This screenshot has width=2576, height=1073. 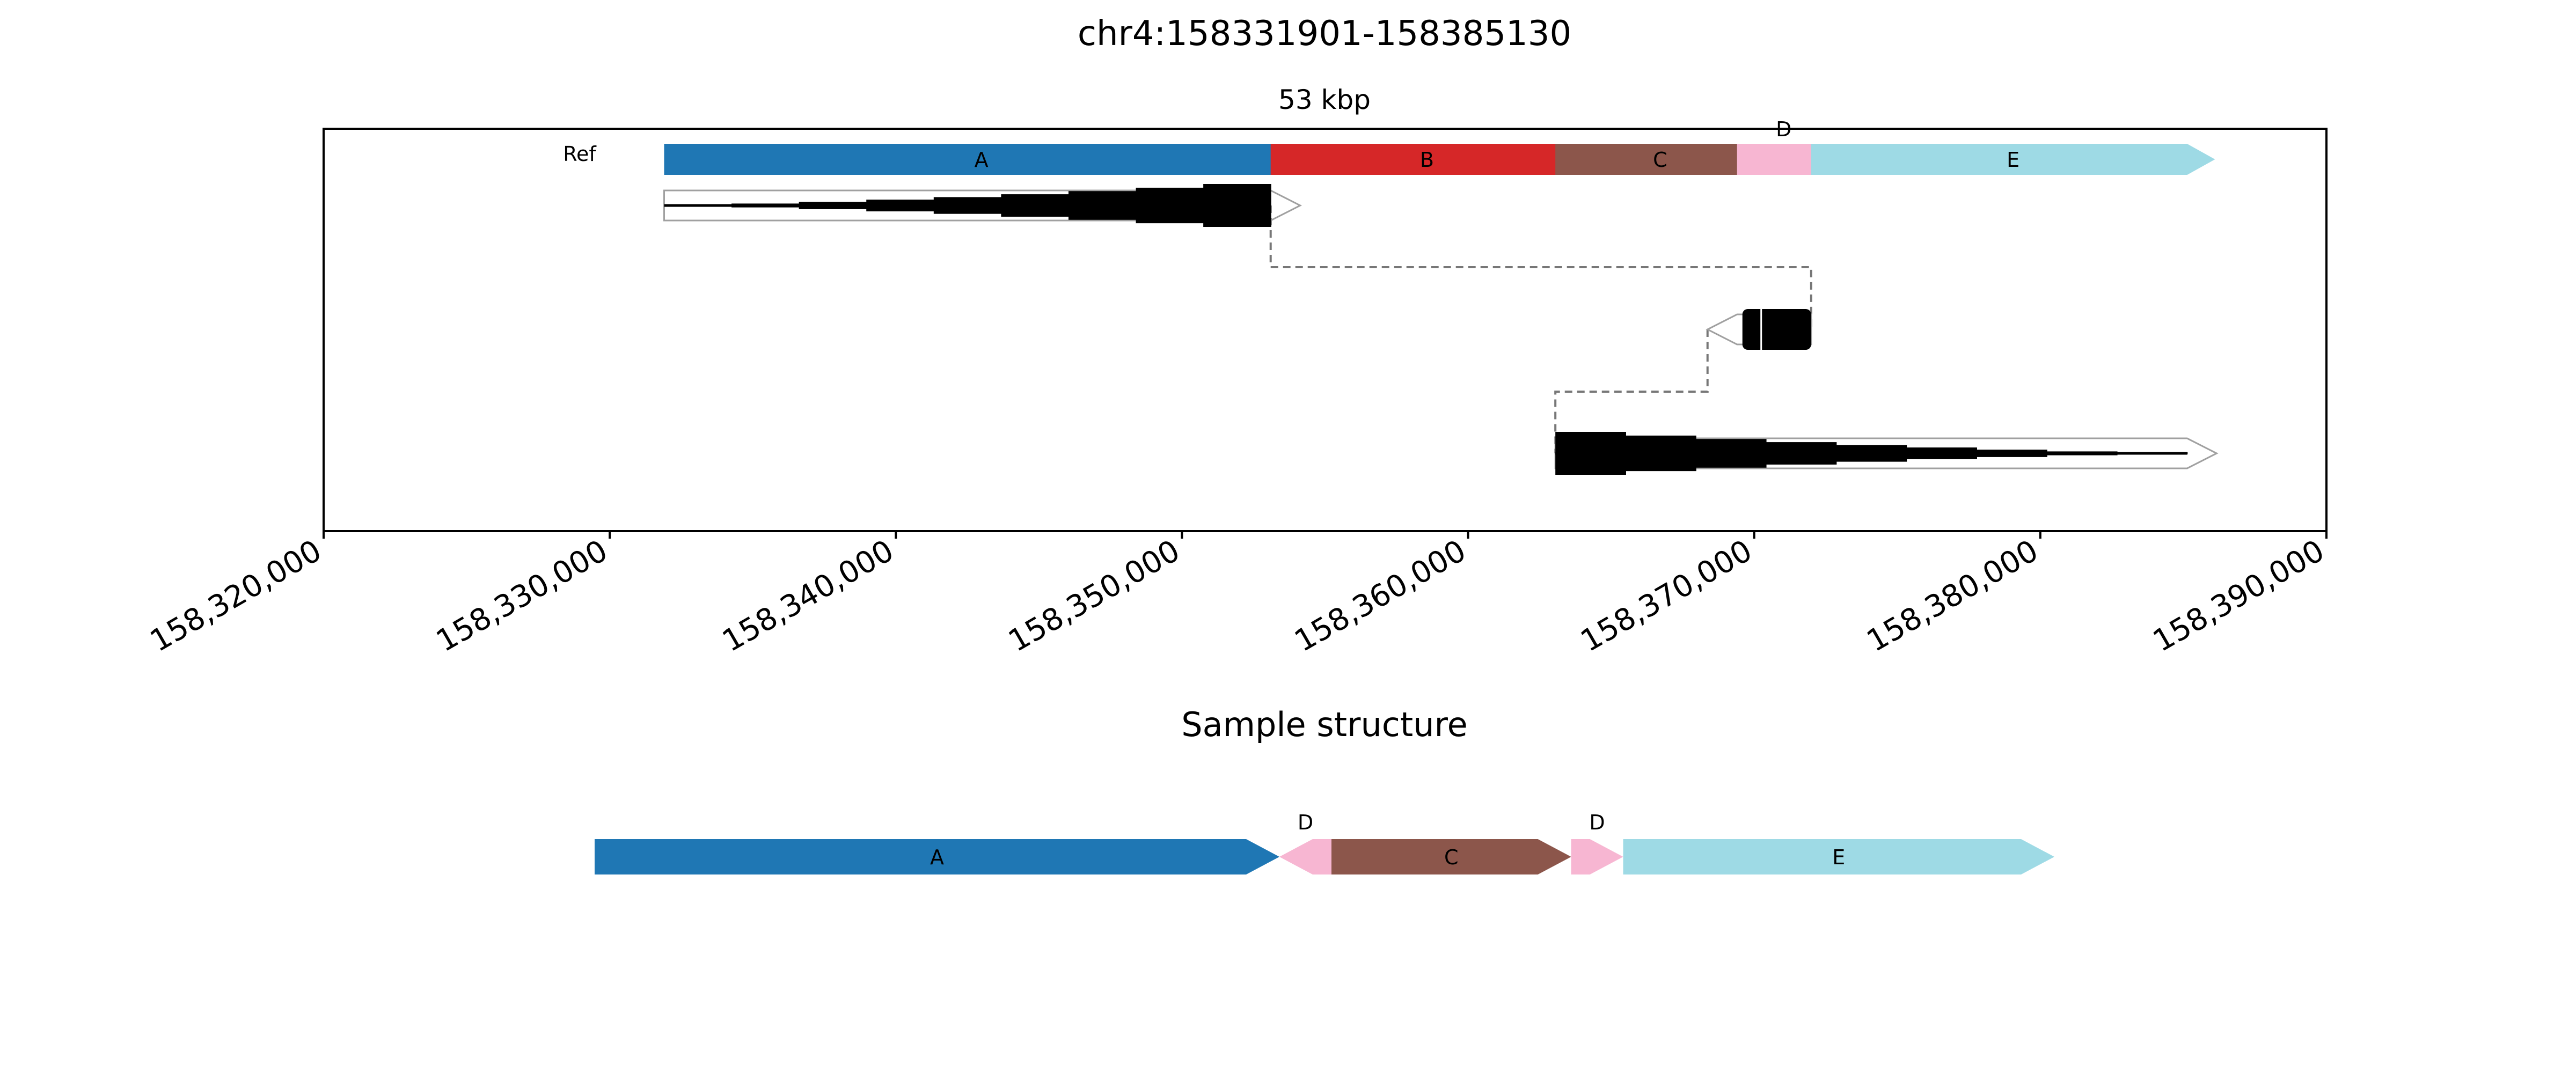 I want to click on reference-track: A B CDE, so click(x=1439, y=146).